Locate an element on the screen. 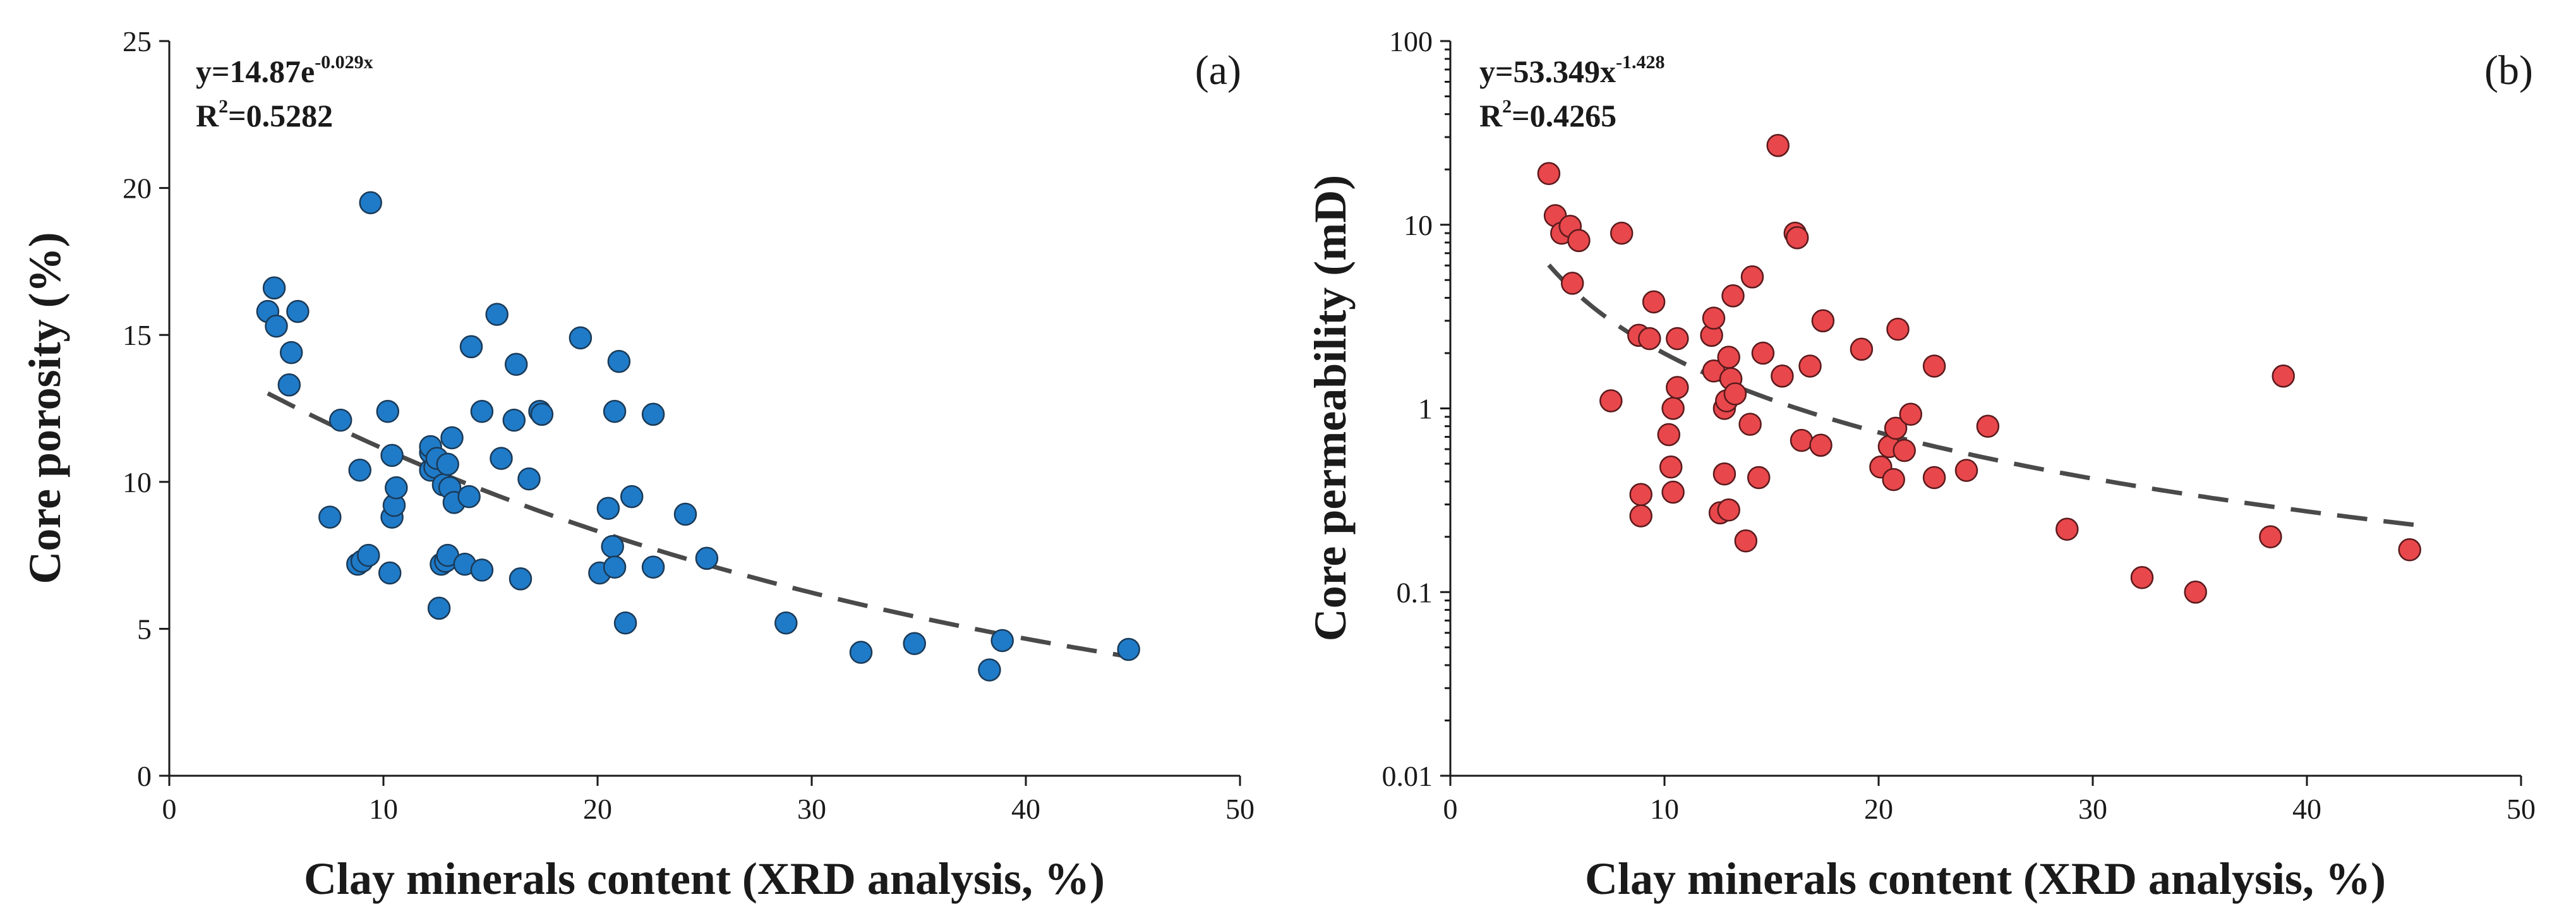 This screenshot has height=916, width=2576. porosity-x-tick-label: 40 is located at coordinates (1025, 809).